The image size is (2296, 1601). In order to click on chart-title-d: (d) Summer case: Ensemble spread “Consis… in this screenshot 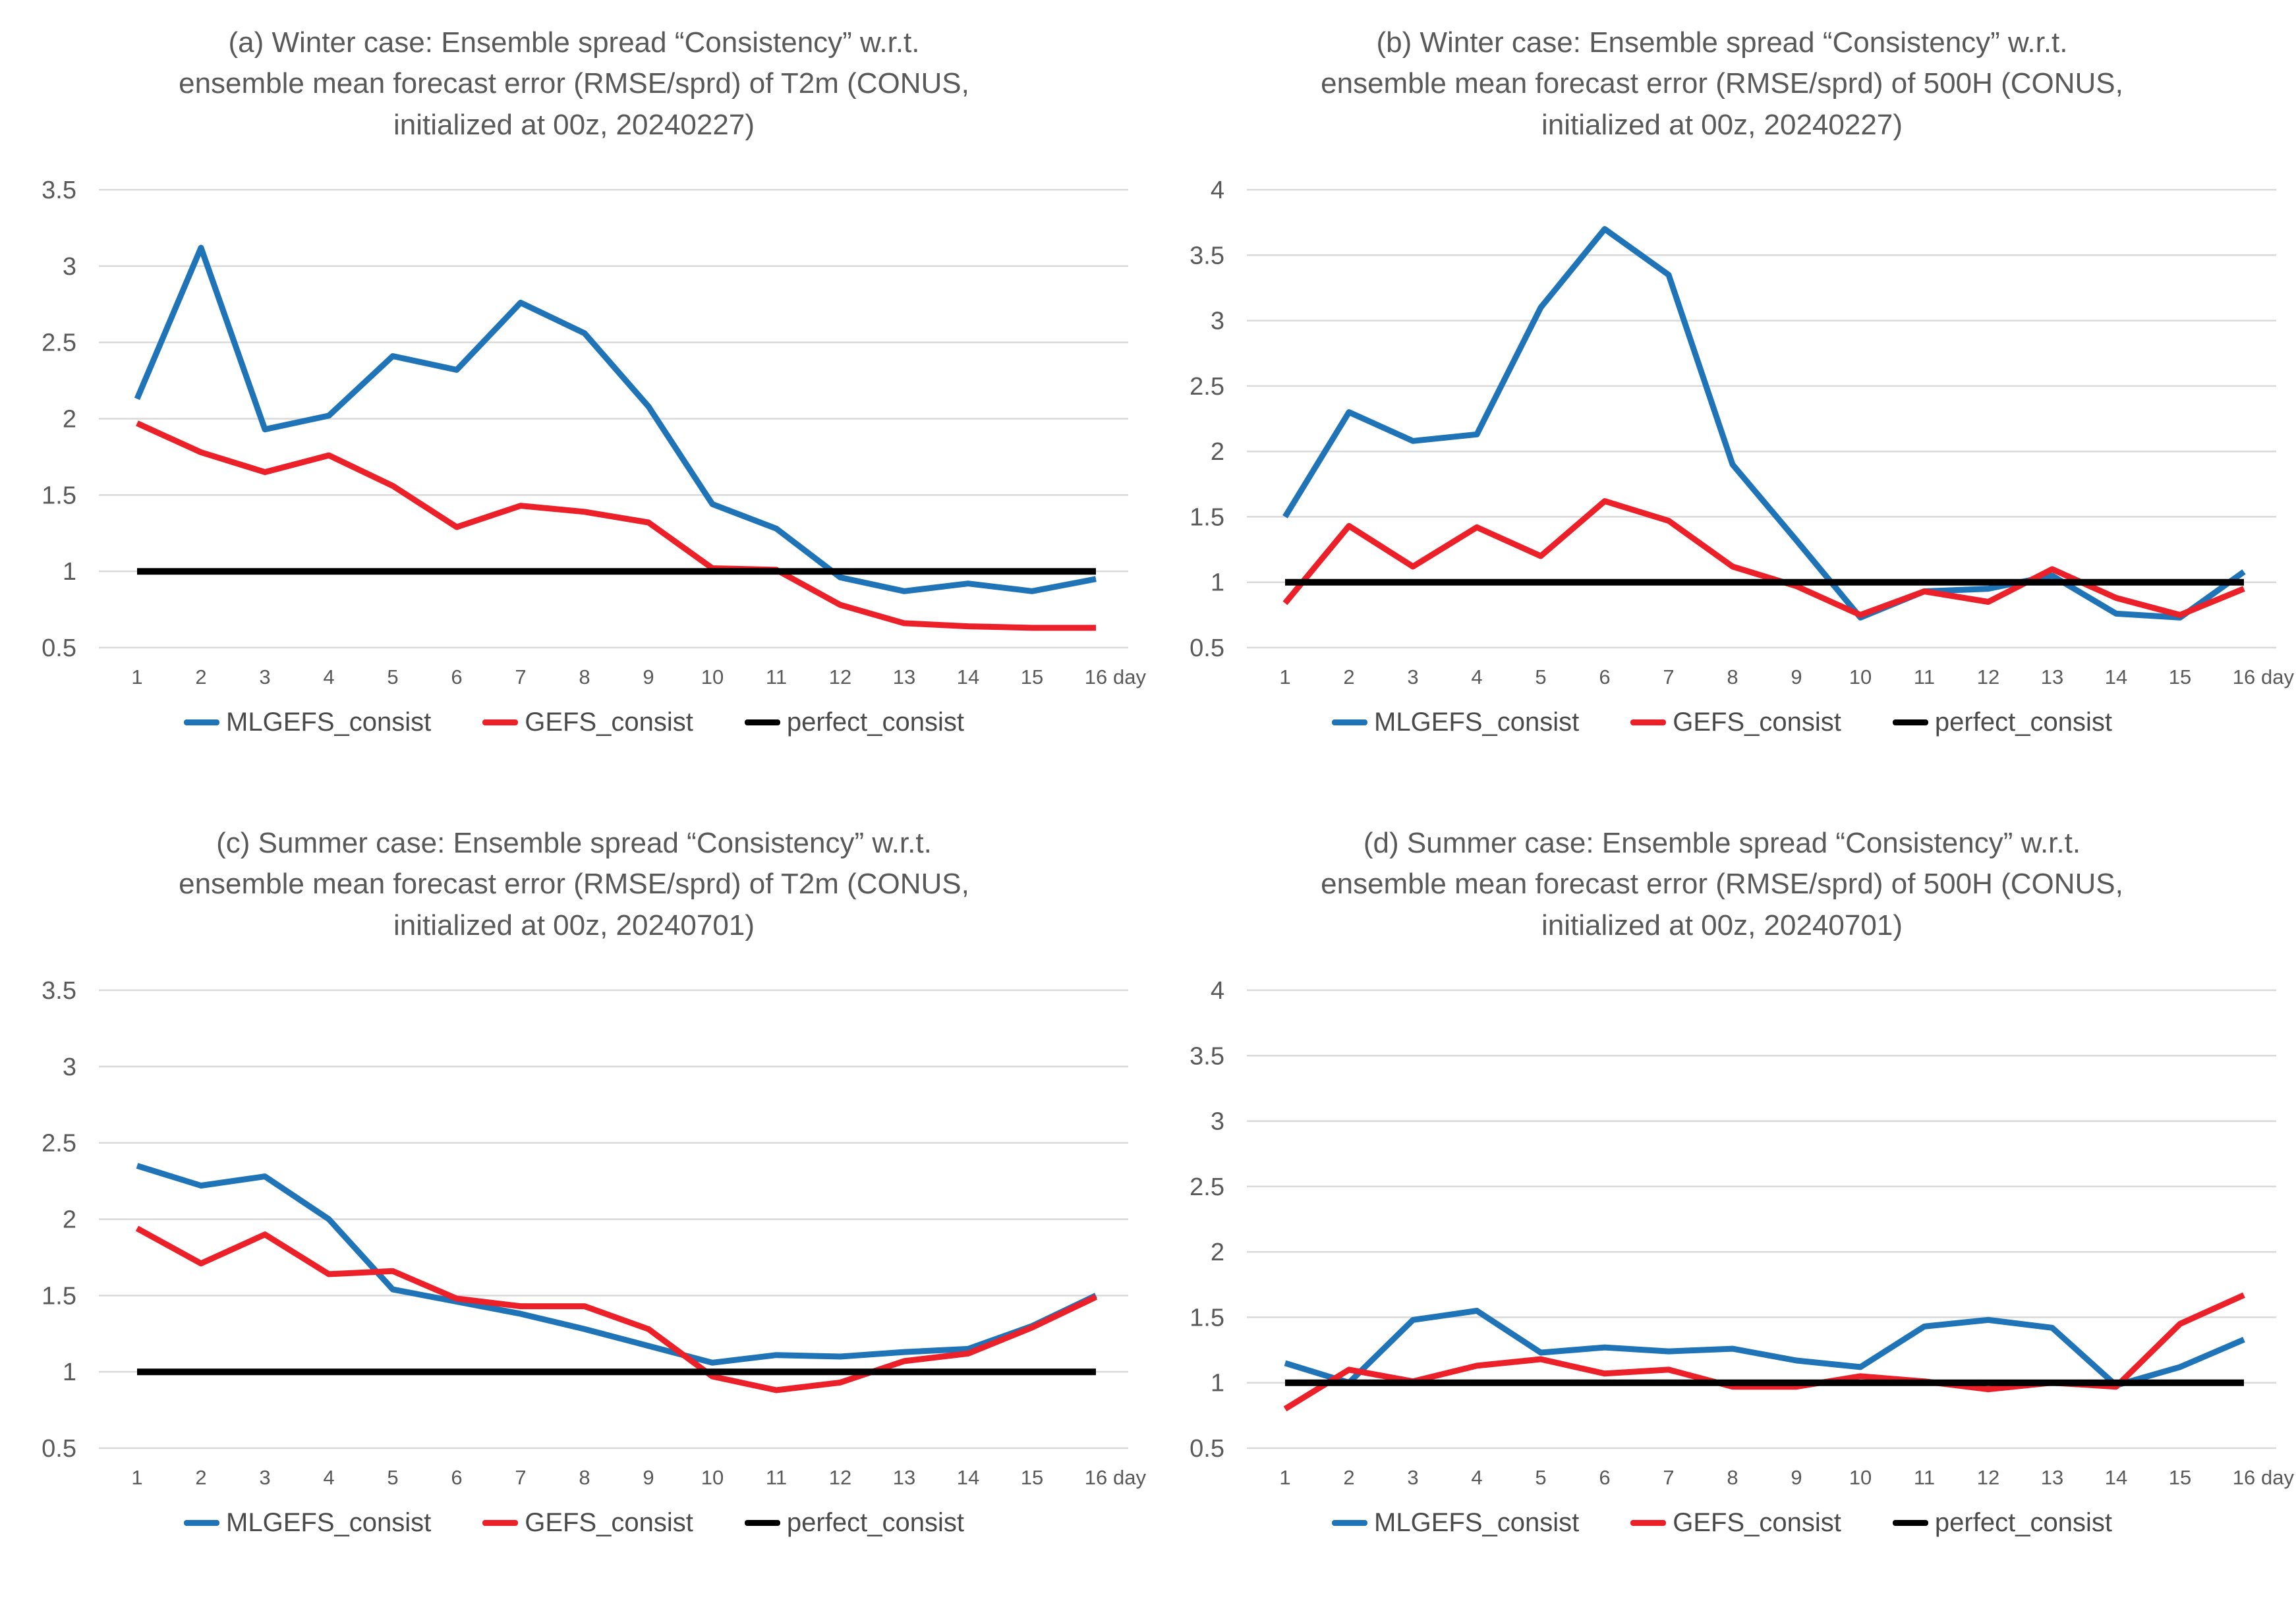, I will do `click(1722, 884)`.